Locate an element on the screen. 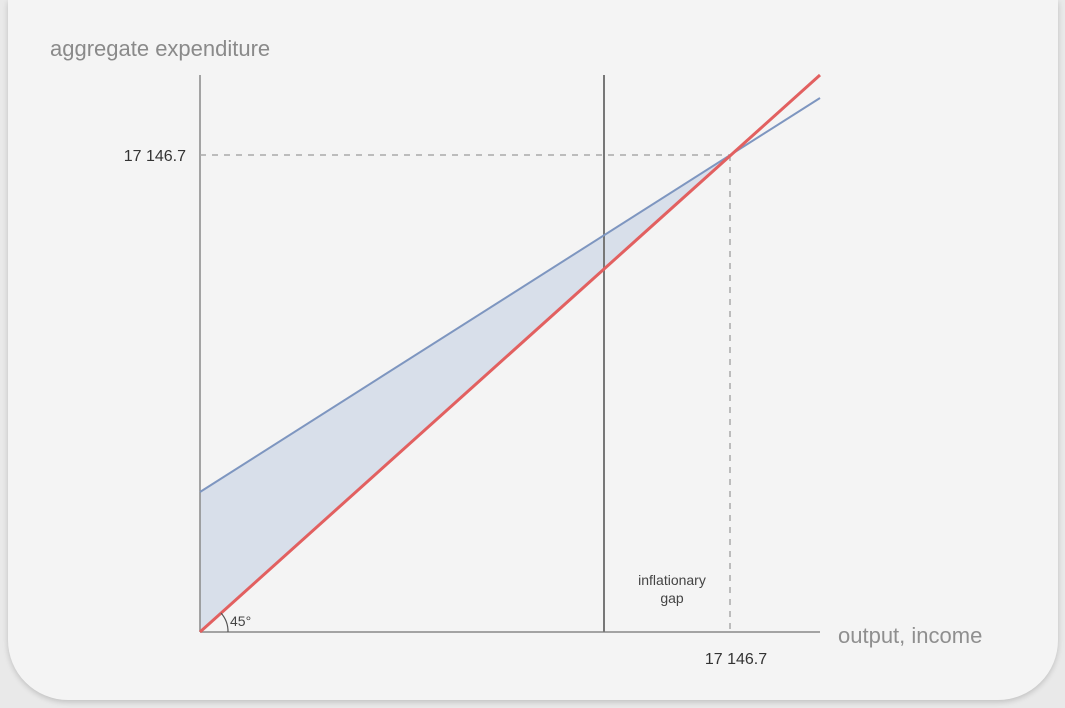 This screenshot has height=708, width=1065. y-axis-label: aggregate expenditure is located at coordinates (160, 48).